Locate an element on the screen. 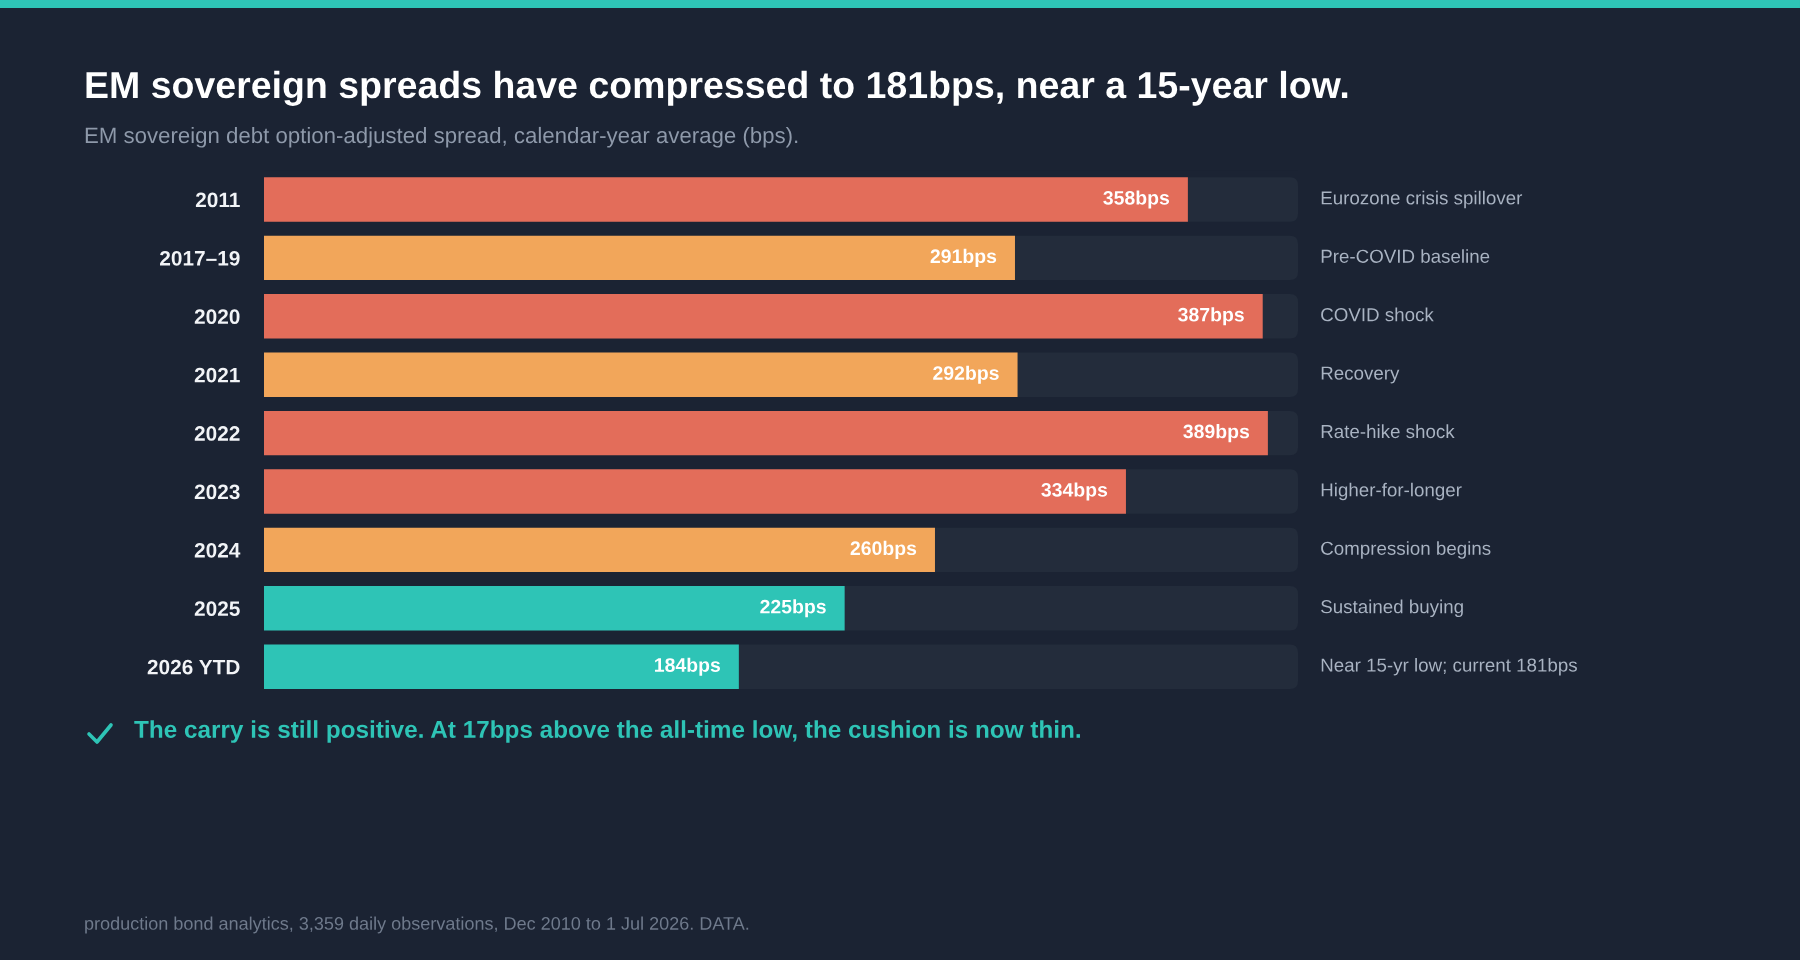  data-label: 184bps is located at coordinates (687, 666).